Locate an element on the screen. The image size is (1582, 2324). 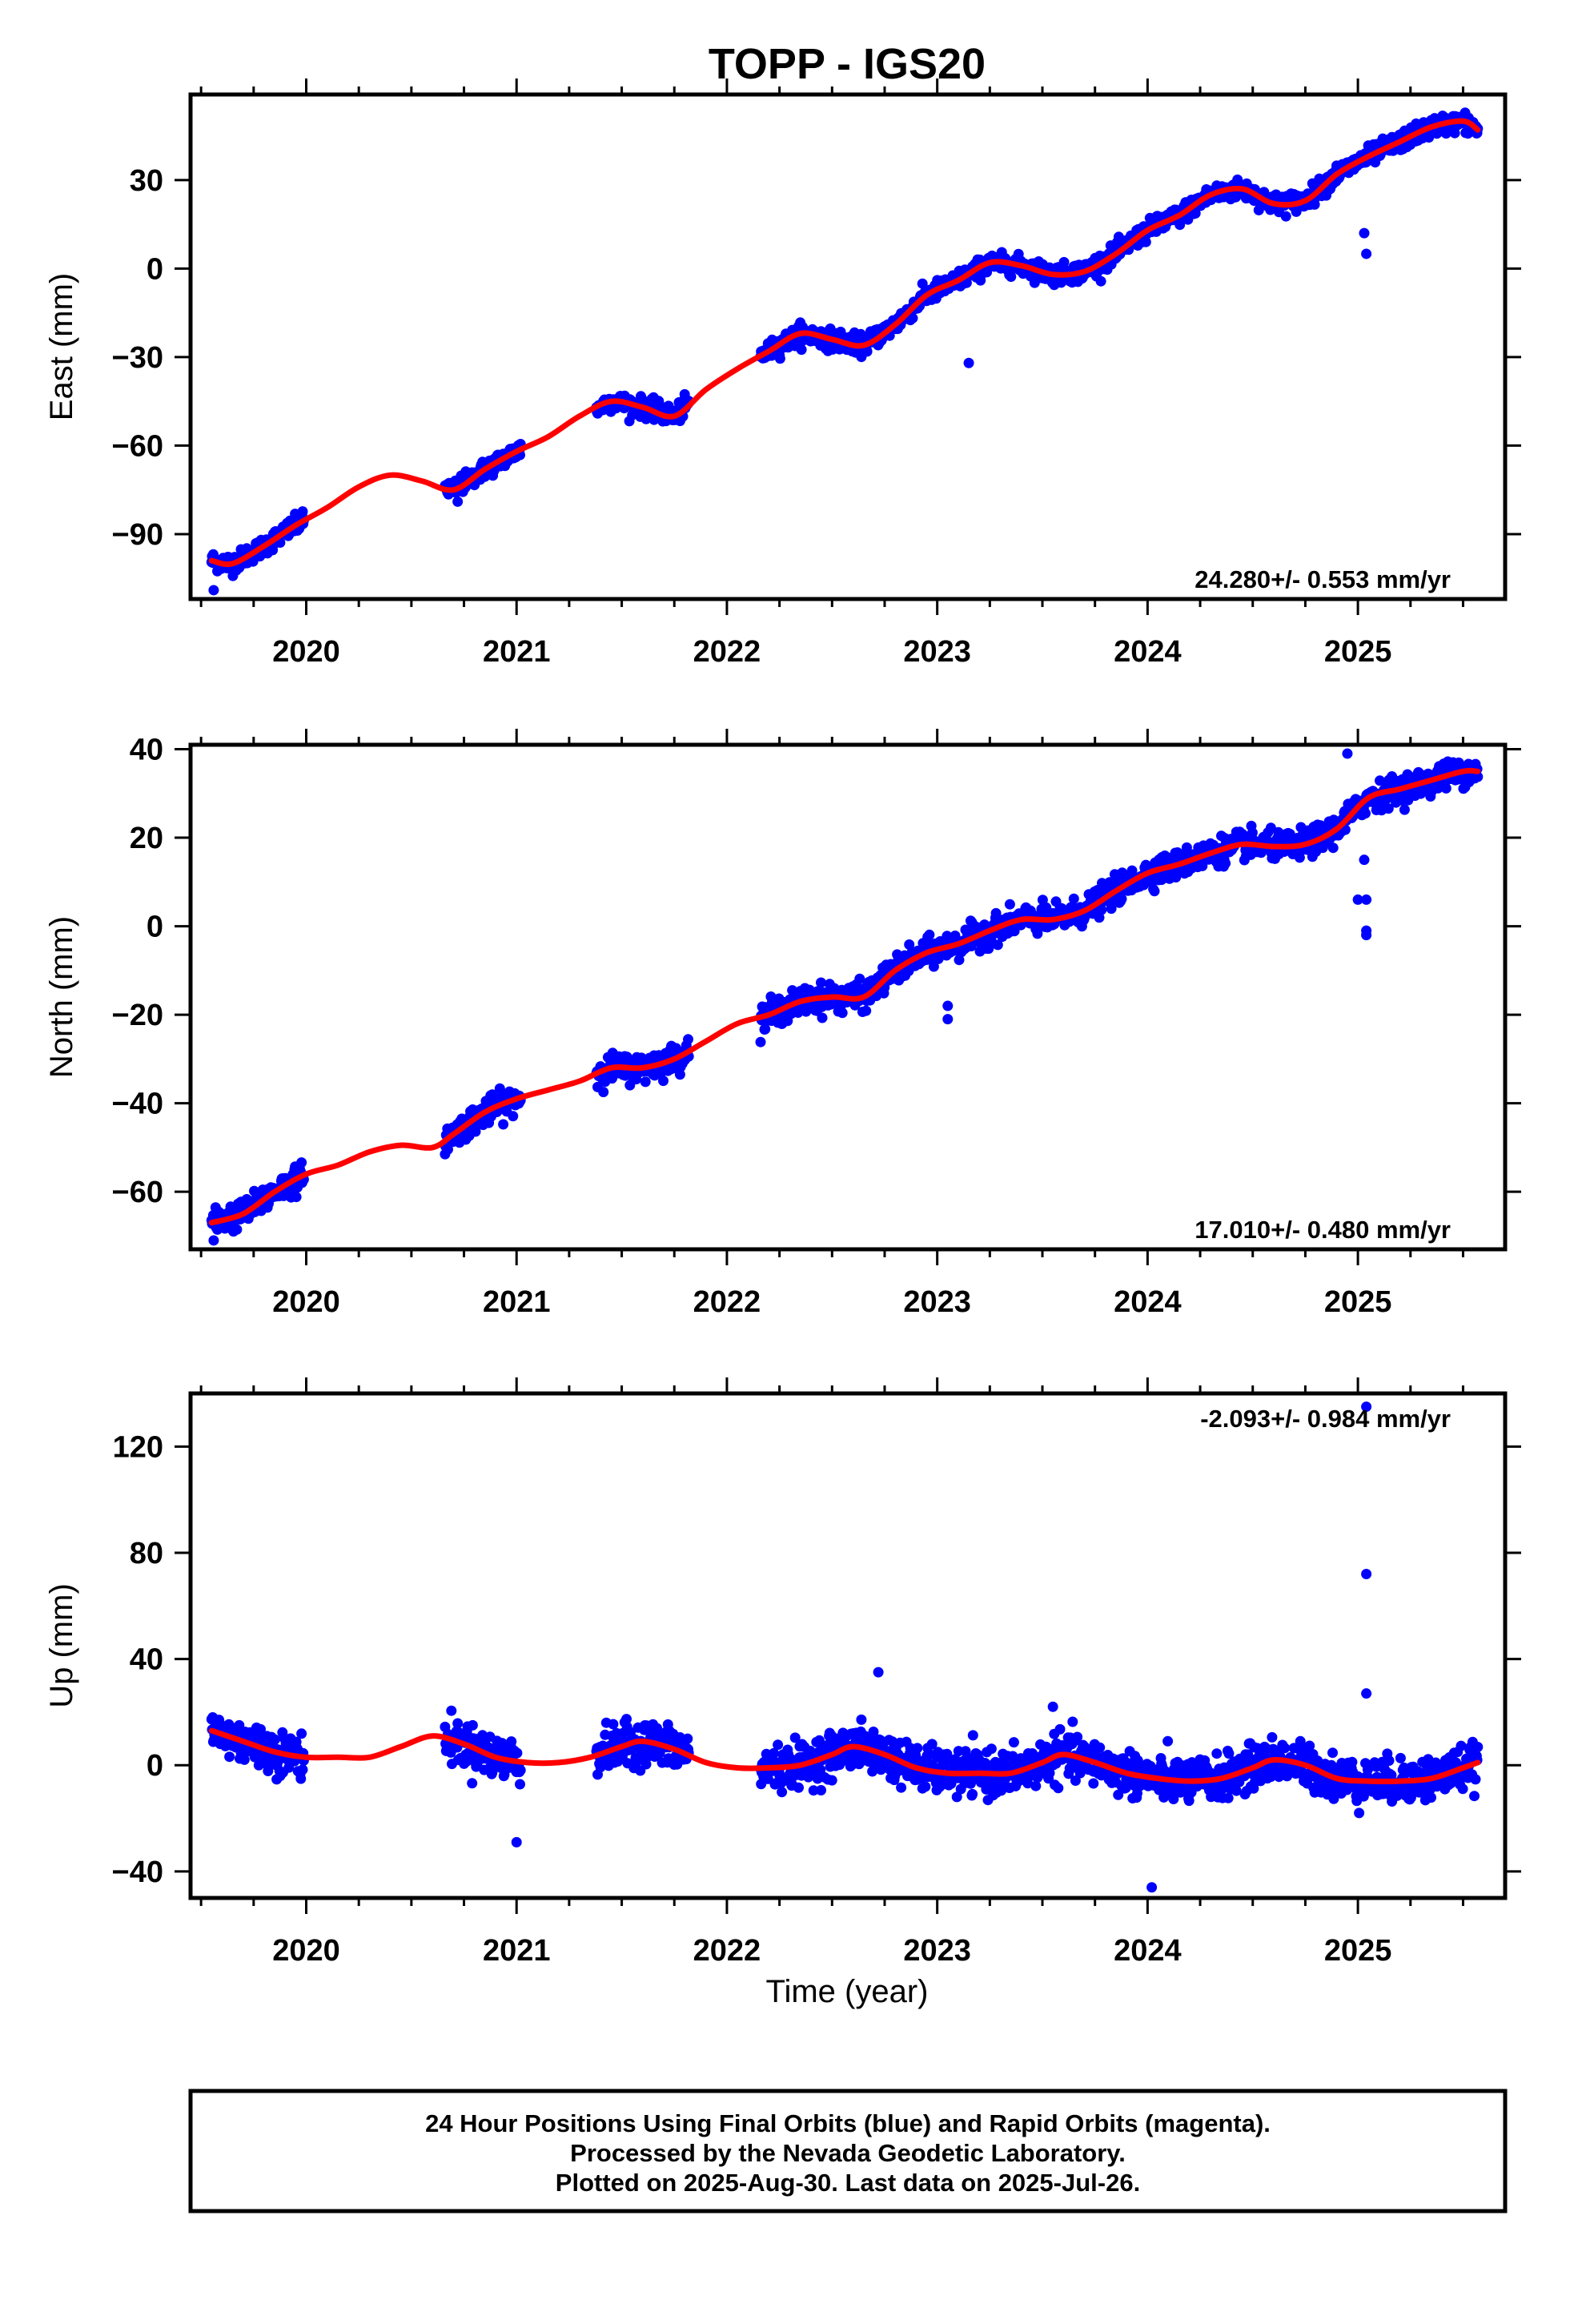
north-rate-label: 17.010+/- 0.480 mm/yr is located at coordinates (1323, 1230).